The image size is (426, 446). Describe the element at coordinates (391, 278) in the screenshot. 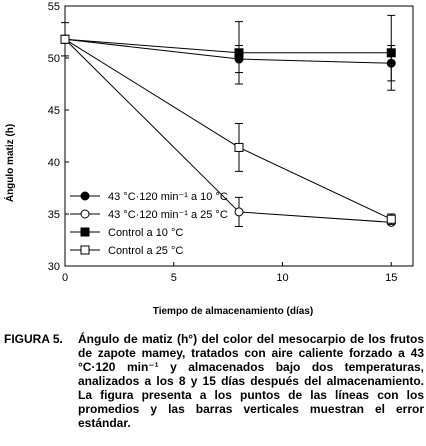

I see `x-tick-label: 15` at that location.